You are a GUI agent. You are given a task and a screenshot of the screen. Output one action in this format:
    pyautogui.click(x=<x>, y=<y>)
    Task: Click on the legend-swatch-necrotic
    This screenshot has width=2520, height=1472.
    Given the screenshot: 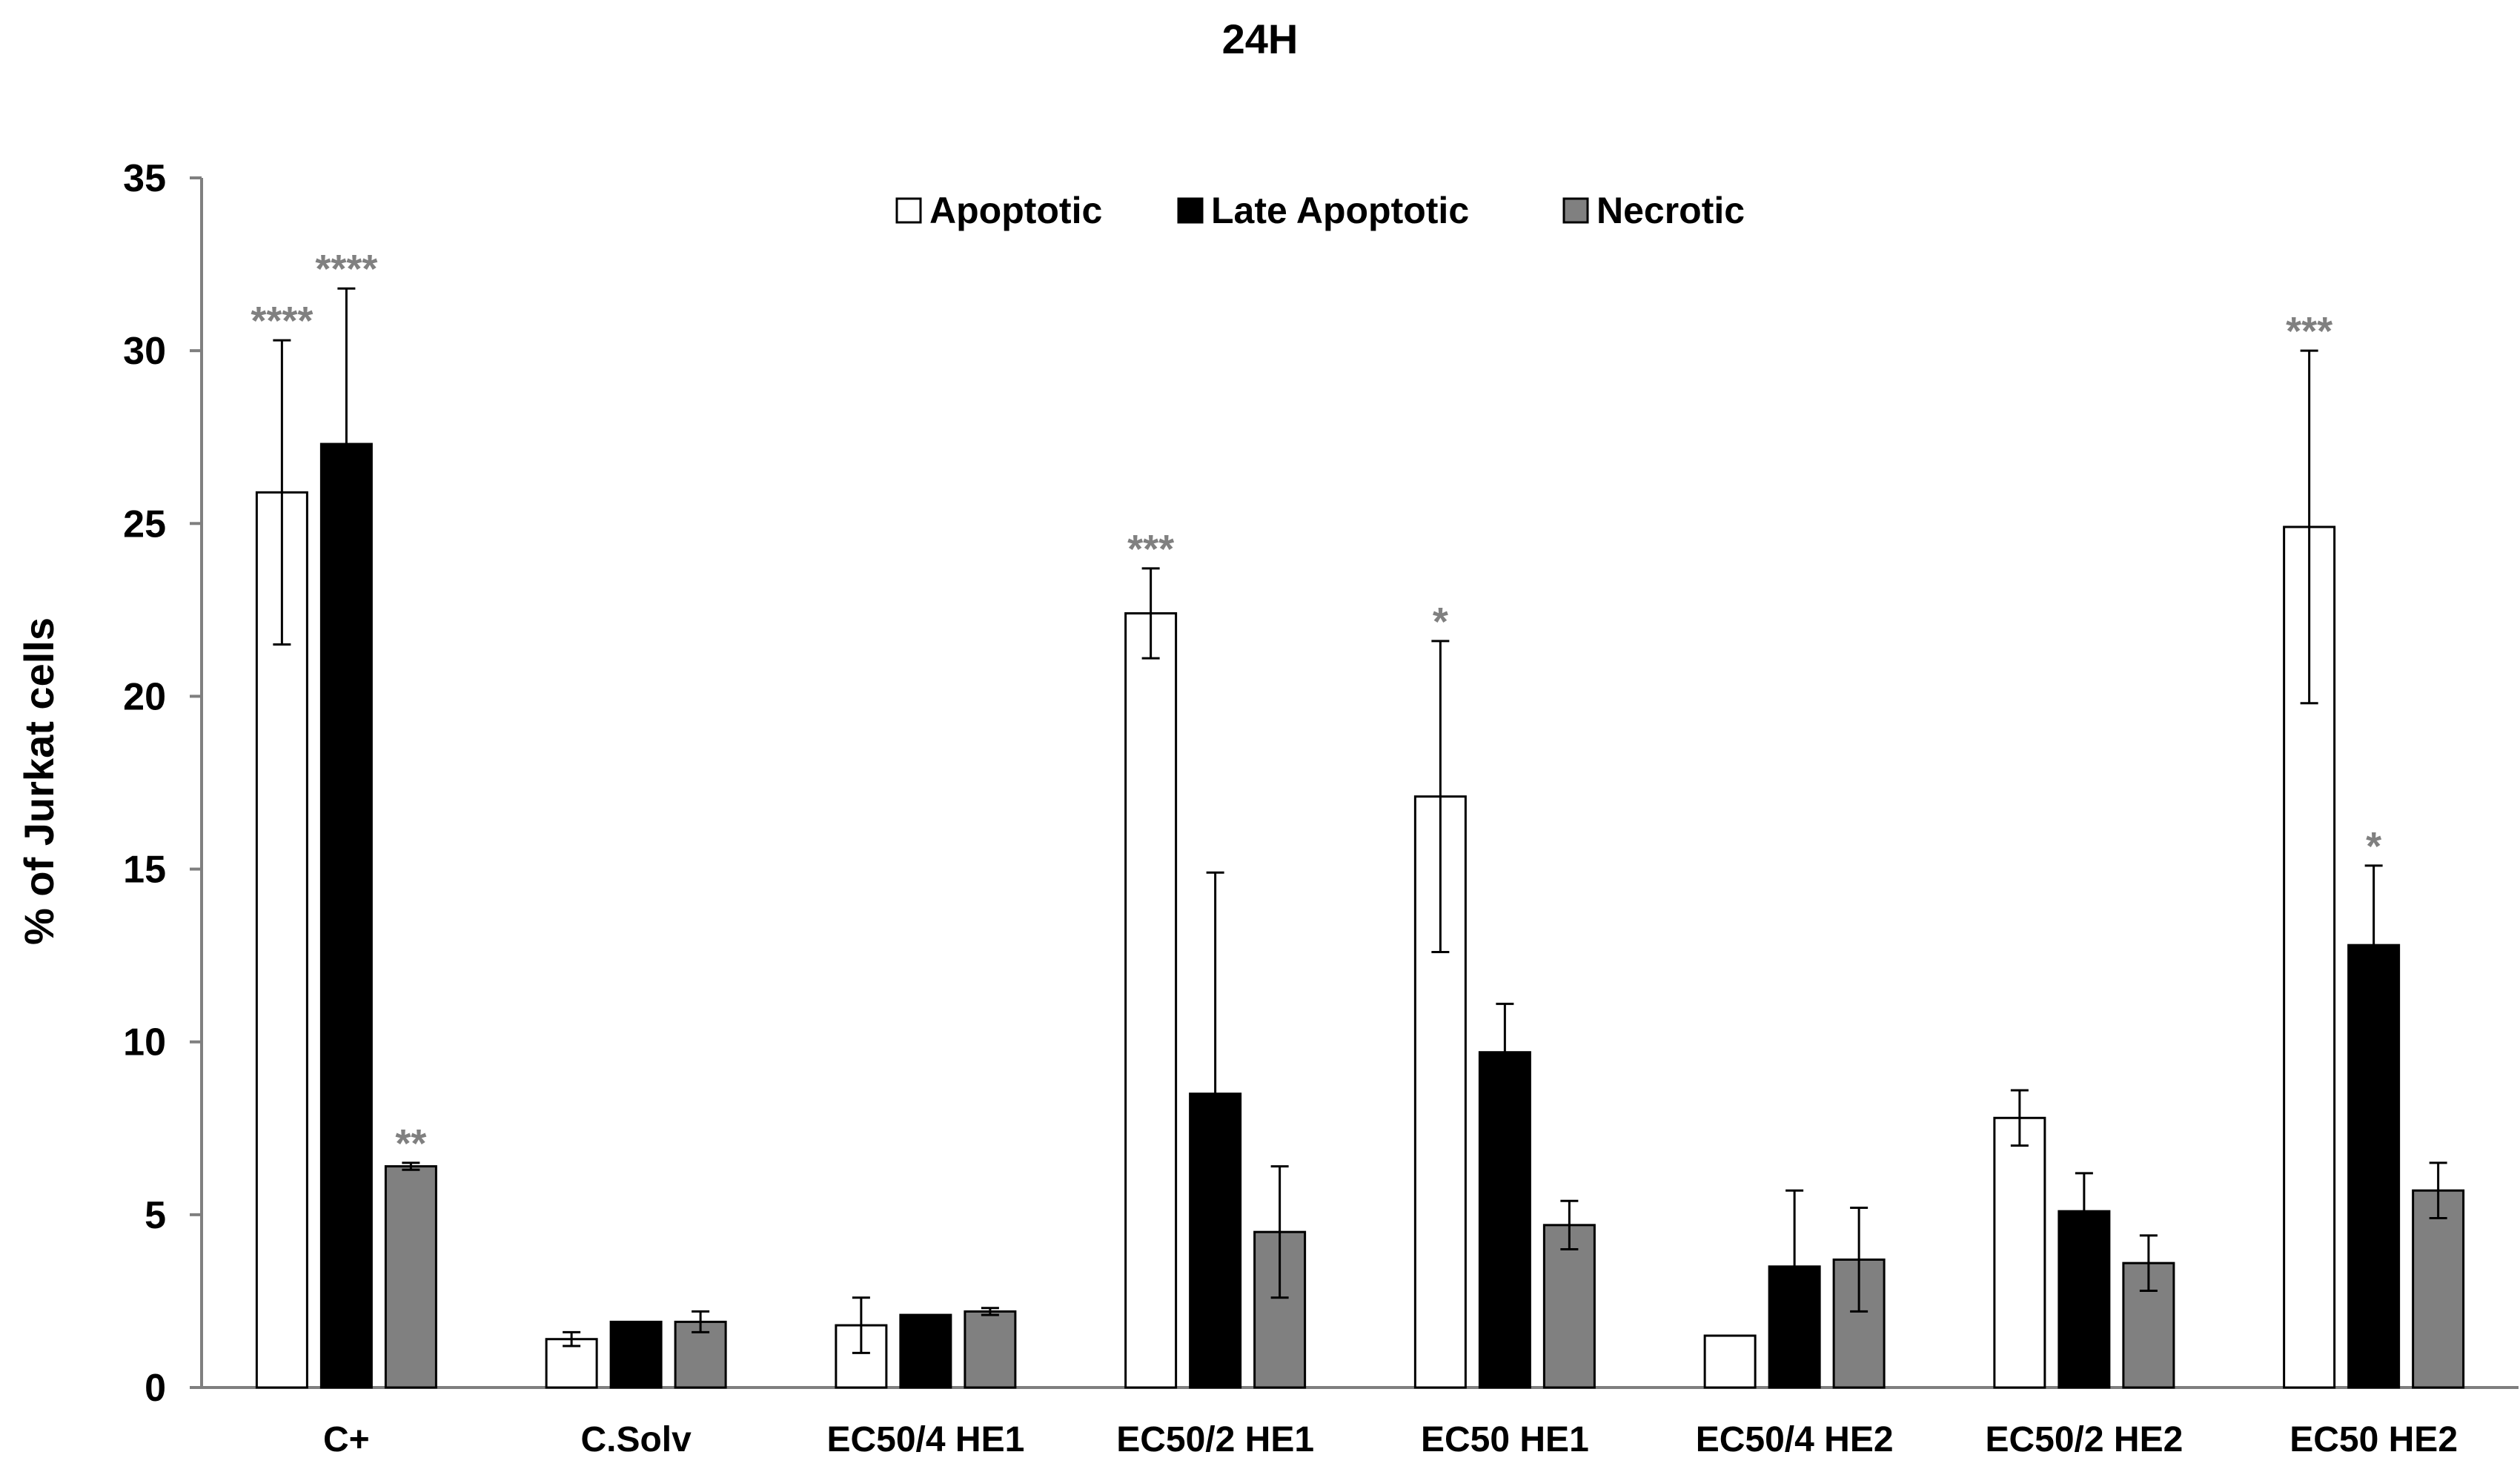 What is the action you would take?
    pyautogui.click(x=1576, y=210)
    